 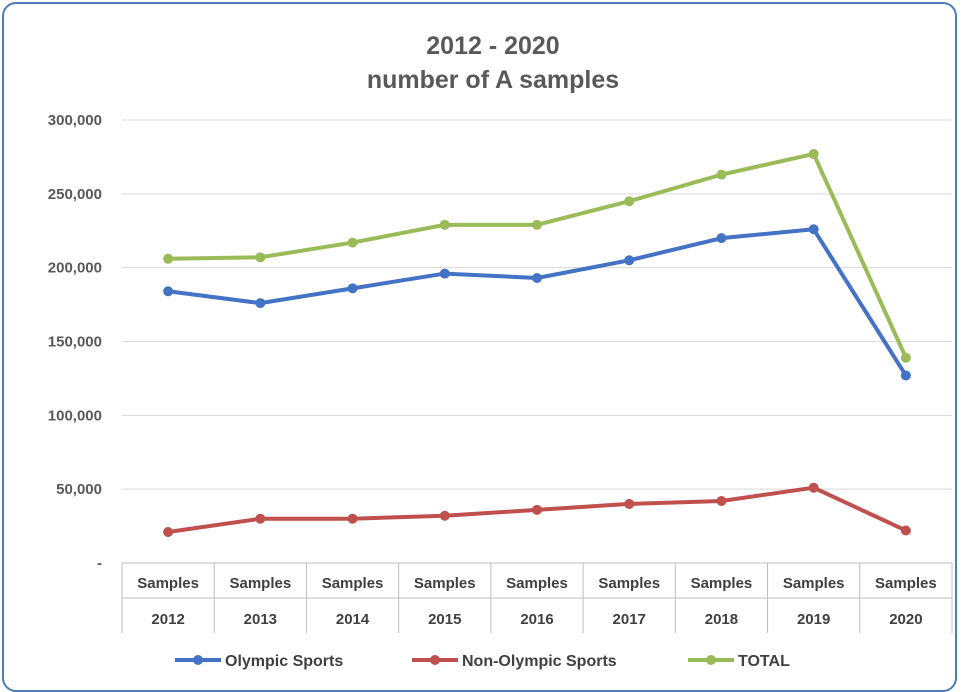 I want to click on legend-marker-total, so click(x=711, y=660).